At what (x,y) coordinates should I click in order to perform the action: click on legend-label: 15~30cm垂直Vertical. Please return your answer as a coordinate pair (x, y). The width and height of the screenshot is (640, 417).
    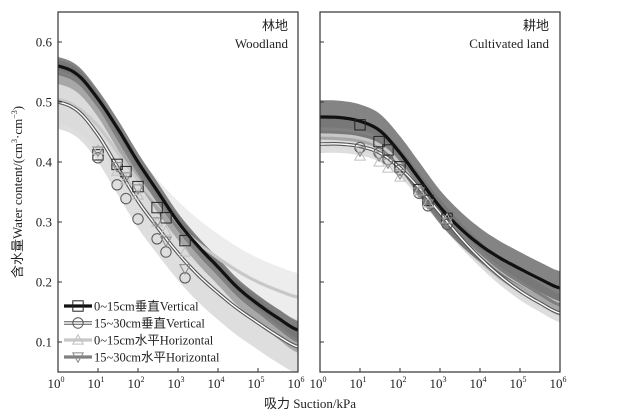
    Looking at the image, I should click on (149, 324).